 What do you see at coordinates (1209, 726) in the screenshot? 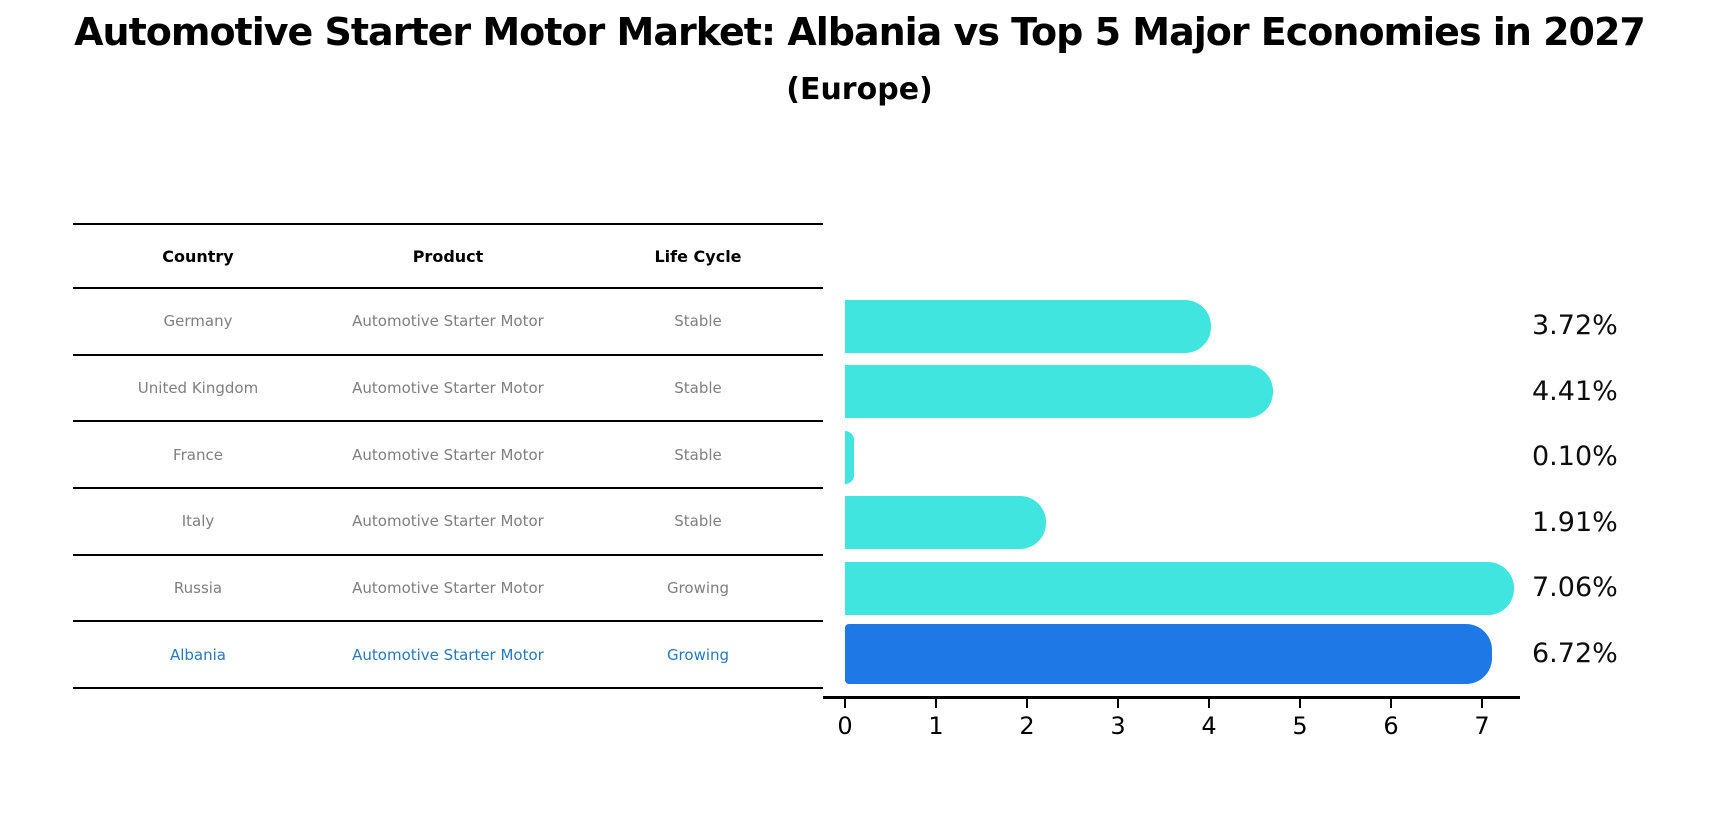
I see `x-tick-label: 4` at bounding box center [1209, 726].